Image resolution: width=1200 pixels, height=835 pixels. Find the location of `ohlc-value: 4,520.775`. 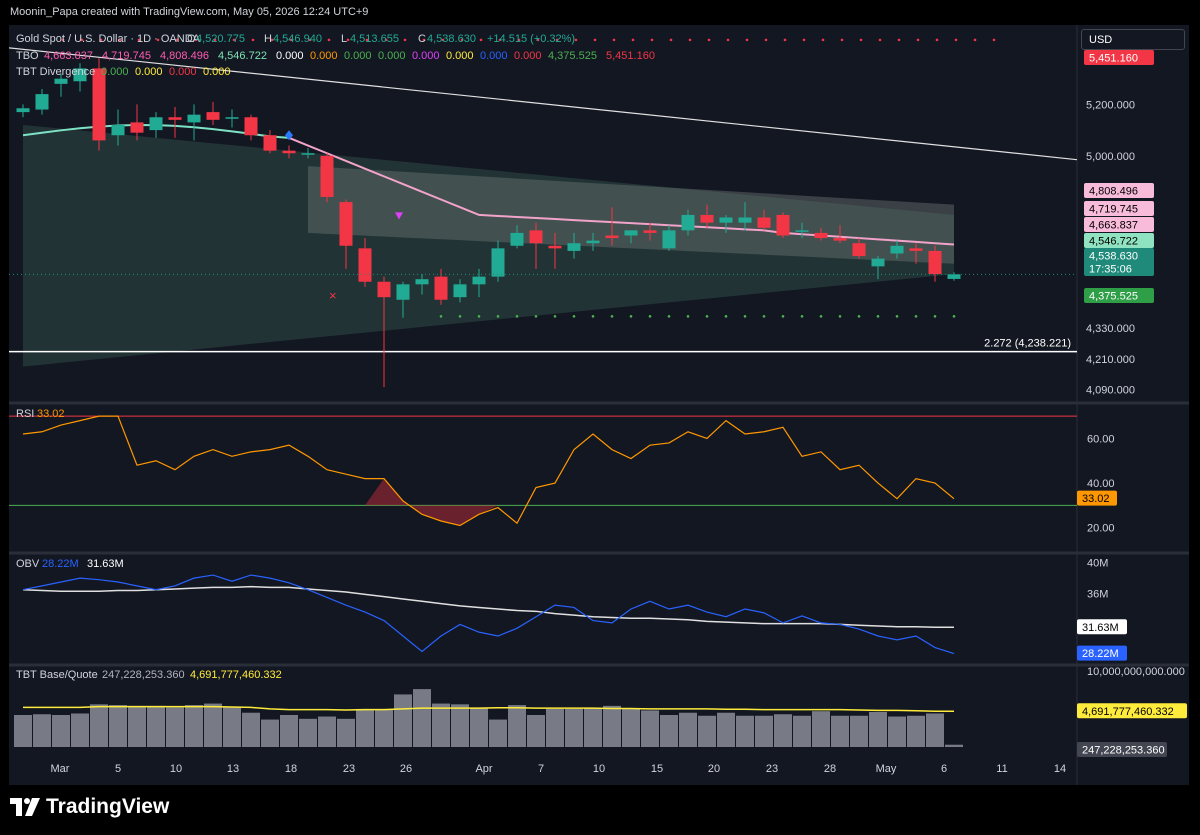

ohlc-value: 4,520.775 is located at coordinates (220, 39).